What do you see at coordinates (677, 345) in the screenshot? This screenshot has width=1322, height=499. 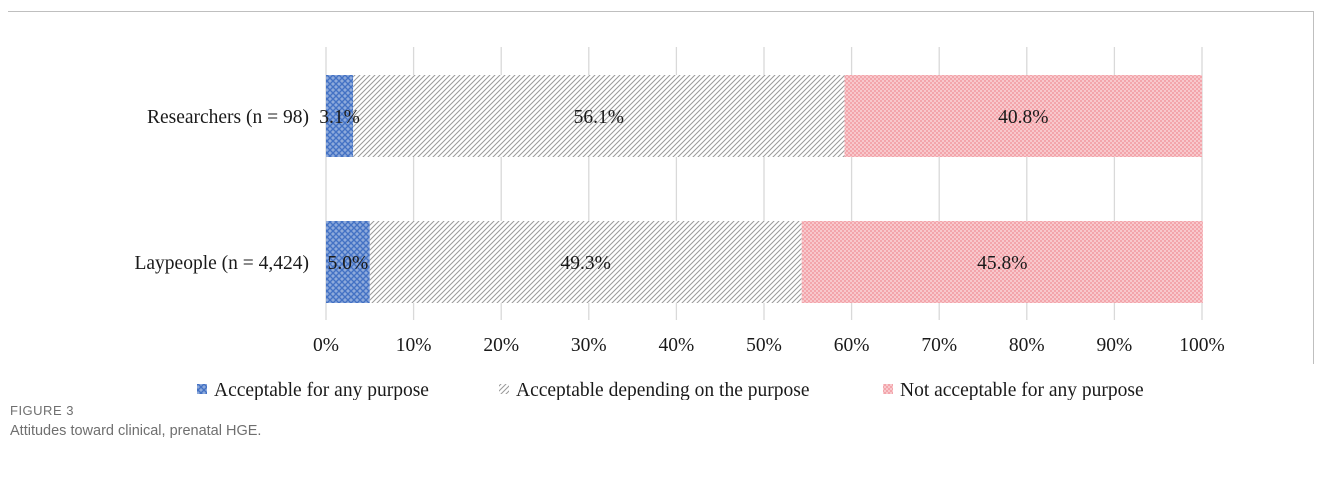 I see `x-tick-label: 40%` at bounding box center [677, 345].